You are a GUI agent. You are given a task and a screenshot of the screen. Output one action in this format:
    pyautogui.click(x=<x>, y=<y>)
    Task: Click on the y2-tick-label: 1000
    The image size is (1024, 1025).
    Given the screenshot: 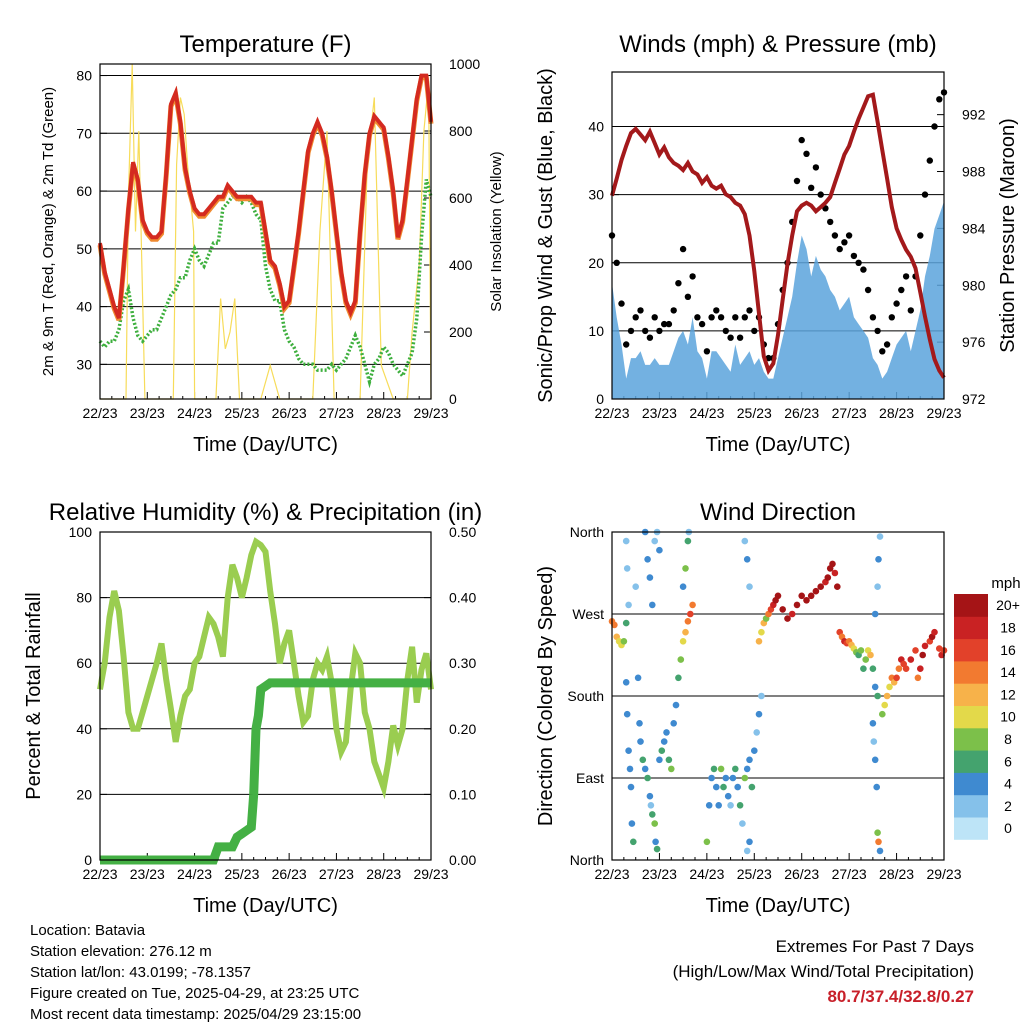 What is the action you would take?
    pyautogui.click(x=464, y=64)
    